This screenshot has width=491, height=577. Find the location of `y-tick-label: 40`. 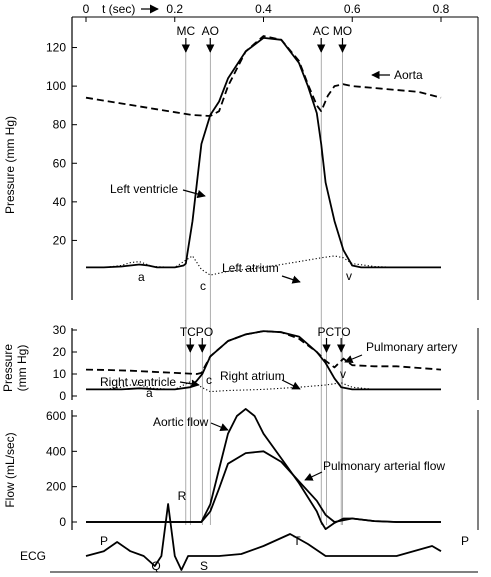

y-tick-label: 40 is located at coordinates (60, 202).